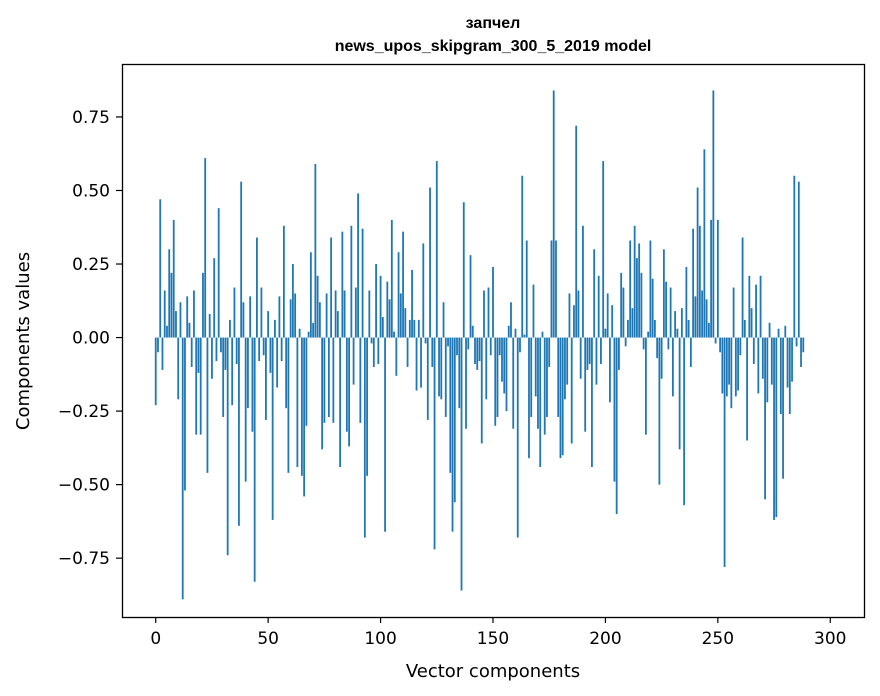 This screenshot has height=696, width=880. What do you see at coordinates (268, 639) in the screenshot?
I see `x-tick-label-50: 50` at bounding box center [268, 639].